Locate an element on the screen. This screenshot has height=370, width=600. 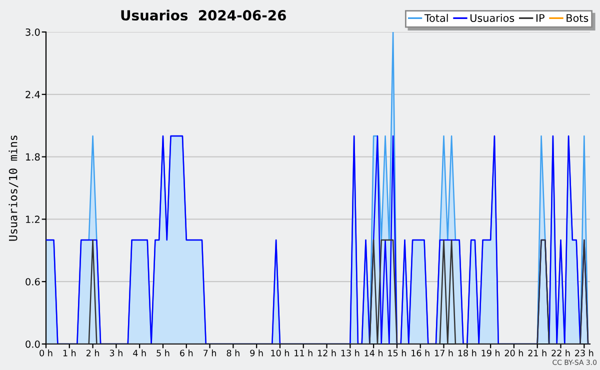
x-tick-label: 4 h is located at coordinates (139, 353).